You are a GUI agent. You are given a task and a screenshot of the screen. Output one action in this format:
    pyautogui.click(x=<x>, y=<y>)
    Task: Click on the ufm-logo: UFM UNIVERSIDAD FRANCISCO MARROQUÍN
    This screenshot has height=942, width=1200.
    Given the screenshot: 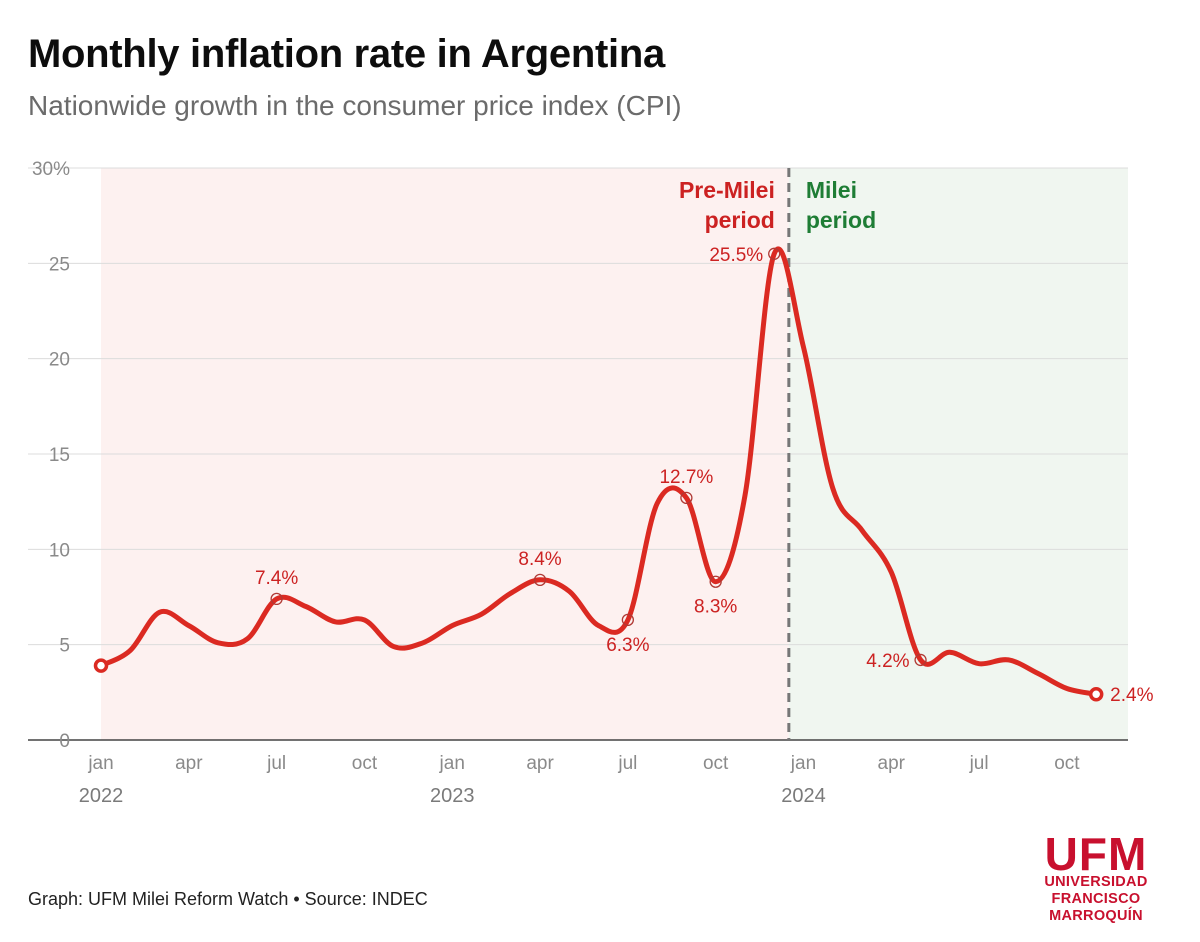 What is the action you would take?
    pyautogui.click(x=1096, y=876)
    